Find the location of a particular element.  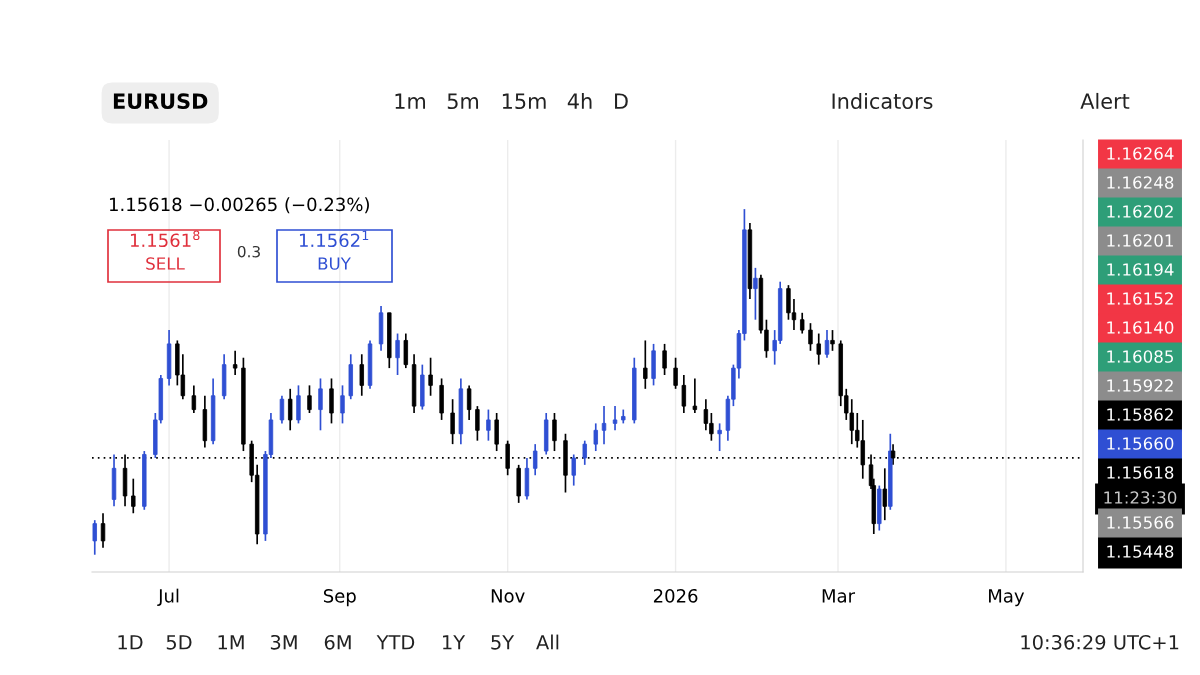

text: 1.16085 is located at coordinates (1140, 356).